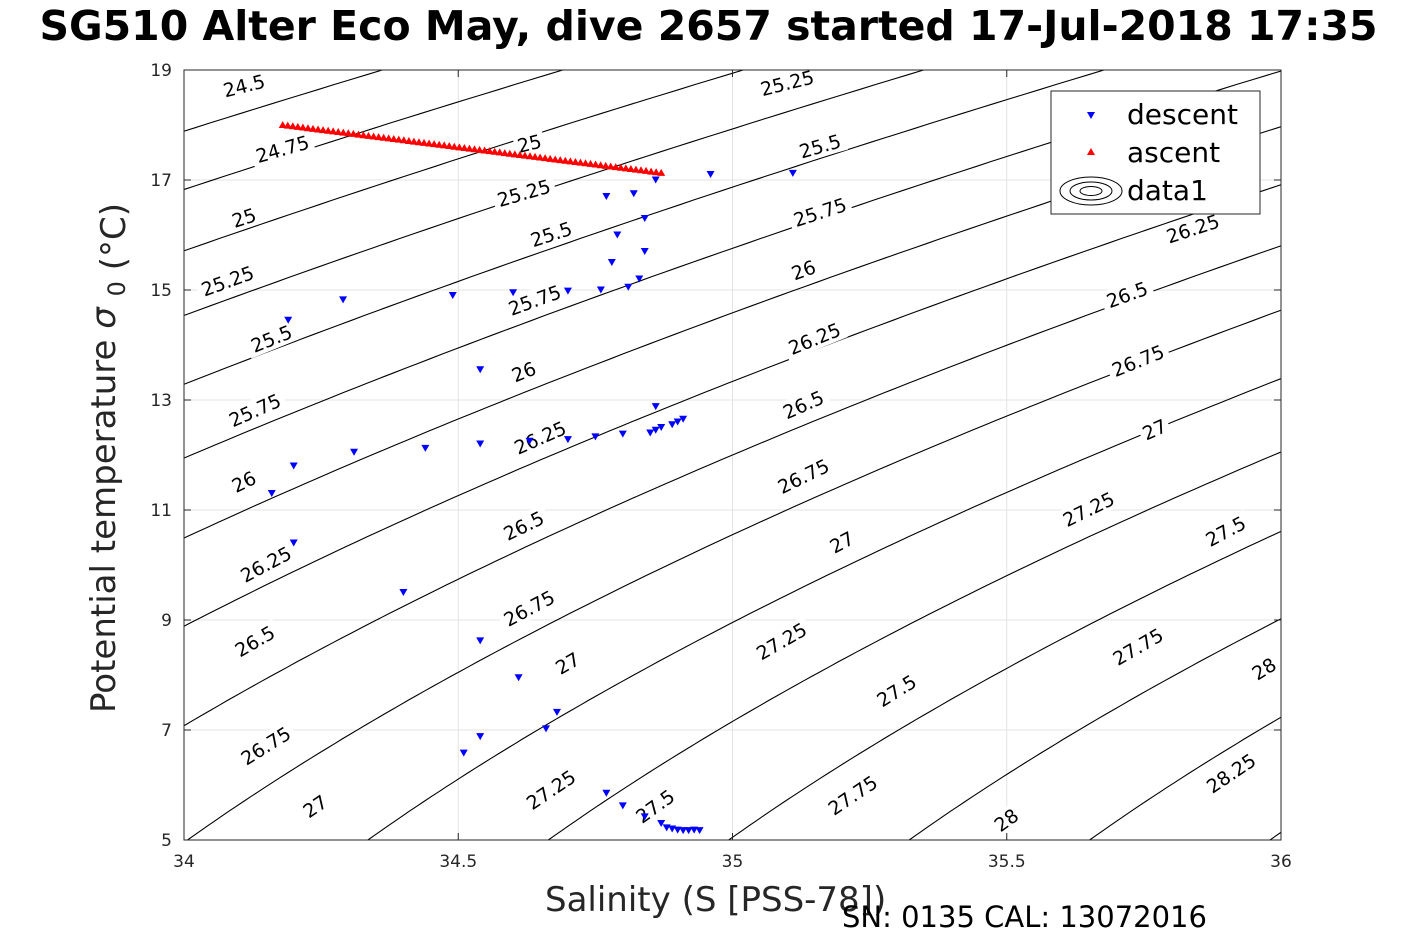 The width and height of the screenshot is (1417, 945). I want to click on y-axis-label: Potential temperature σ 0 (°C), so click(109, 458).